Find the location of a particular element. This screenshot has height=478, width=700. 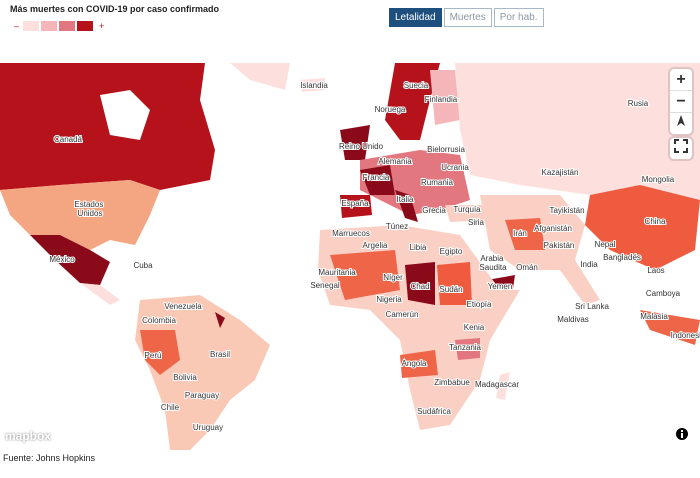

country-label: Angola is located at coordinates (414, 363).